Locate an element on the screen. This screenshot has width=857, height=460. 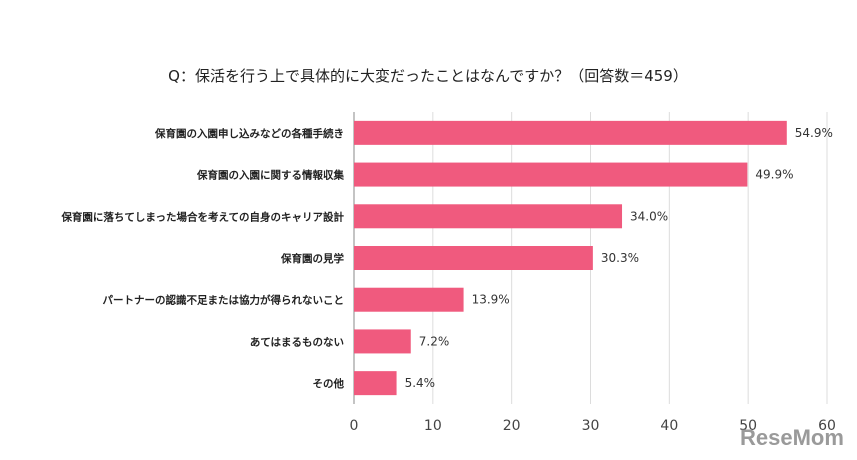
value-label: 13.9% is located at coordinates (491, 300).